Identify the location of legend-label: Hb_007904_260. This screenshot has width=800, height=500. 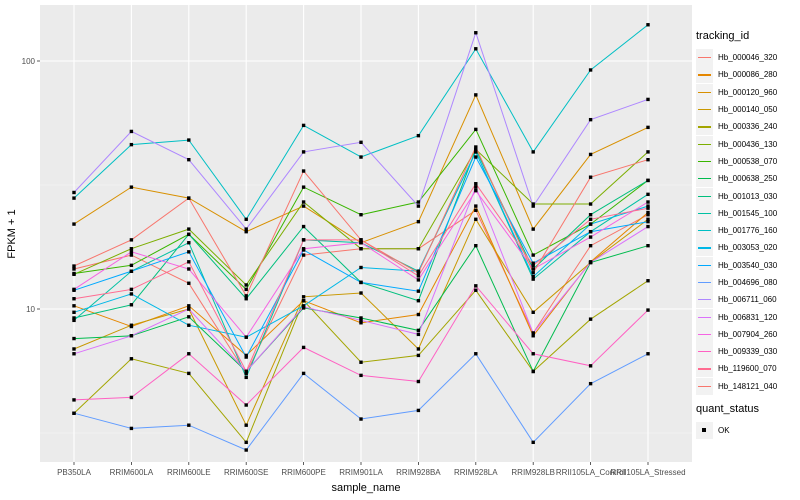
(748, 334).